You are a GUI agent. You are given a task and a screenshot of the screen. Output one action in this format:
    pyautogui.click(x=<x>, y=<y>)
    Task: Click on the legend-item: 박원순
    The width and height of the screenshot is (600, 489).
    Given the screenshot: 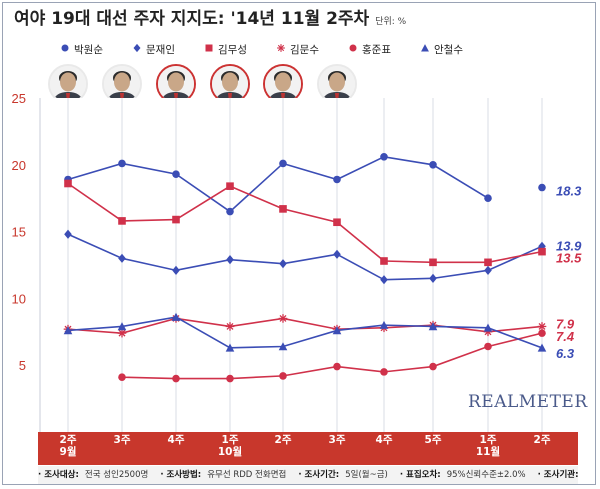 What is the action you would take?
    pyautogui.click(x=81, y=49)
    